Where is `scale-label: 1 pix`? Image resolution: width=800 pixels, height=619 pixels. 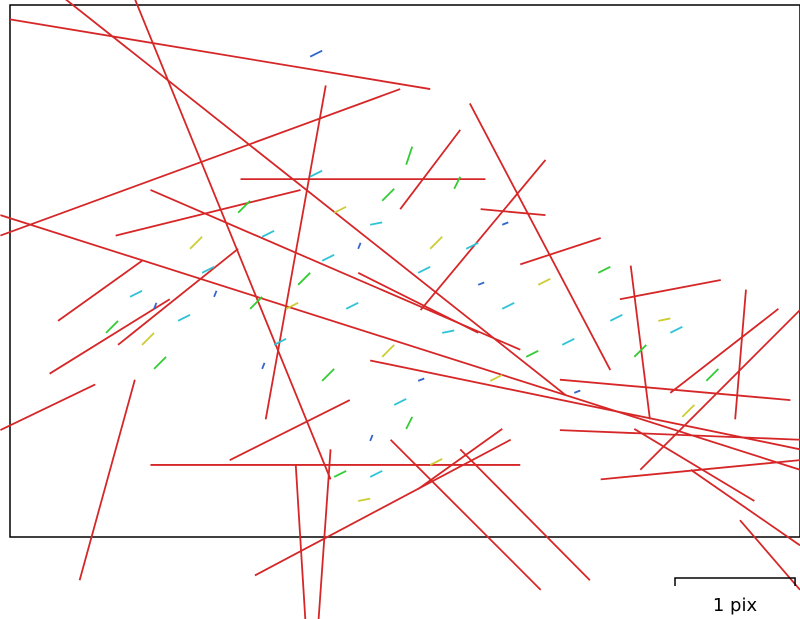 scale-label: 1 pix is located at coordinates (735, 605).